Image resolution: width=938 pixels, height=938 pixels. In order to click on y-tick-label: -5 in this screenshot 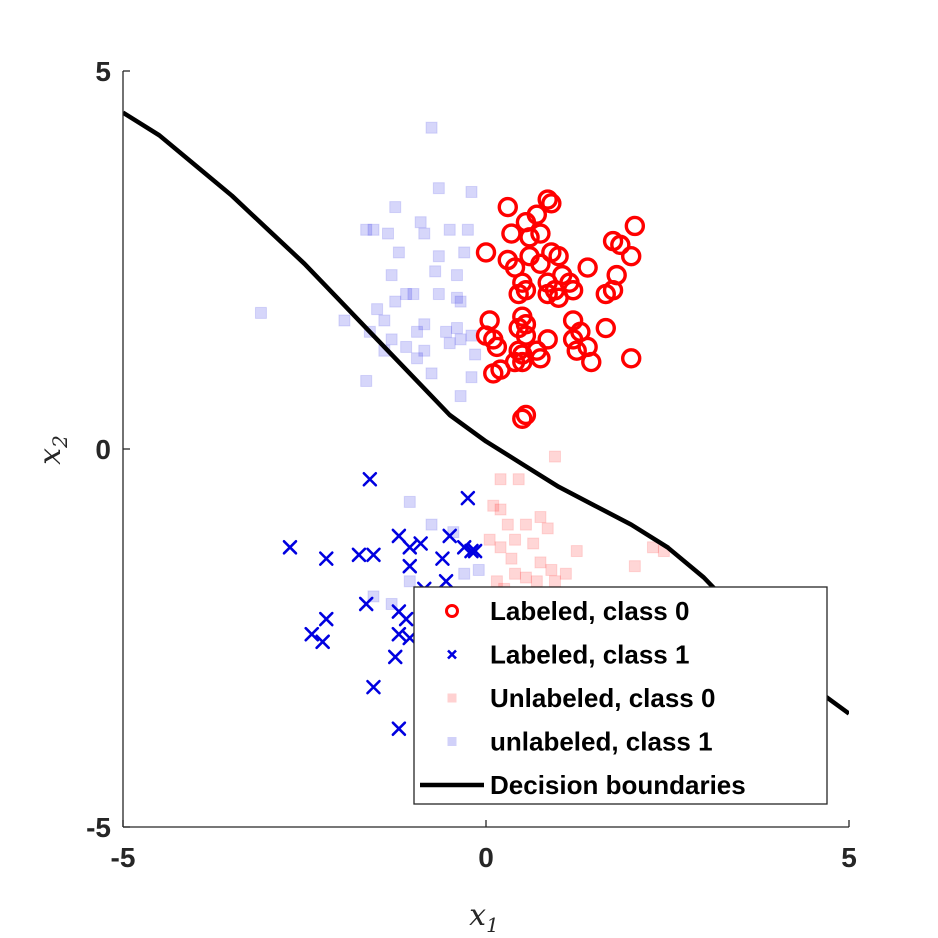, I will do `click(98, 827)`.